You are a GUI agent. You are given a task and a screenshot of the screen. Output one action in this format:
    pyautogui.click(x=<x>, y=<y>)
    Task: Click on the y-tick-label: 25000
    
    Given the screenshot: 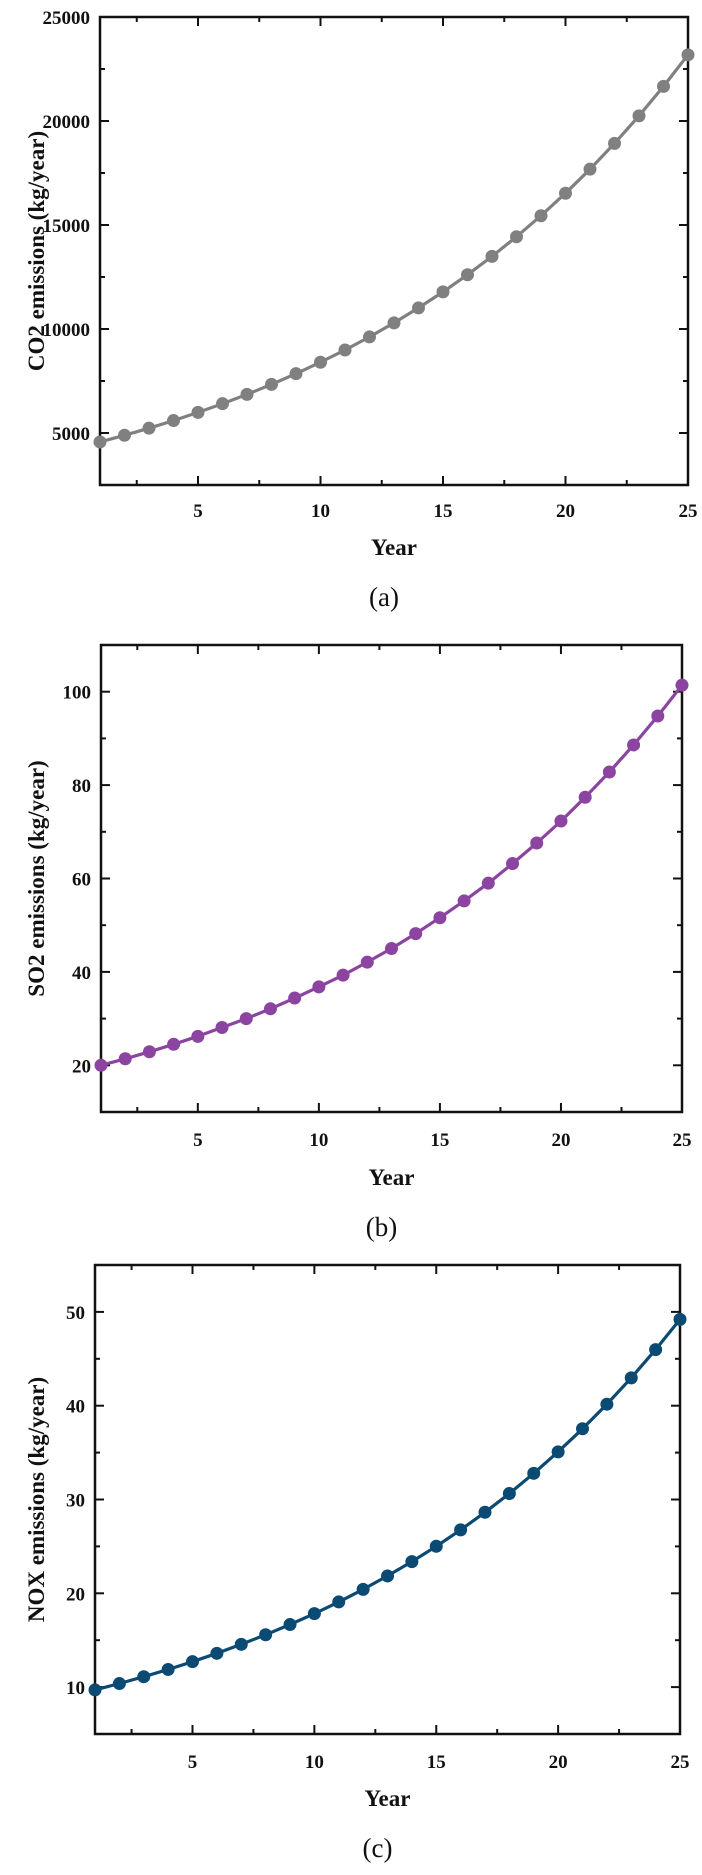 What is the action you would take?
    pyautogui.click(x=67, y=18)
    